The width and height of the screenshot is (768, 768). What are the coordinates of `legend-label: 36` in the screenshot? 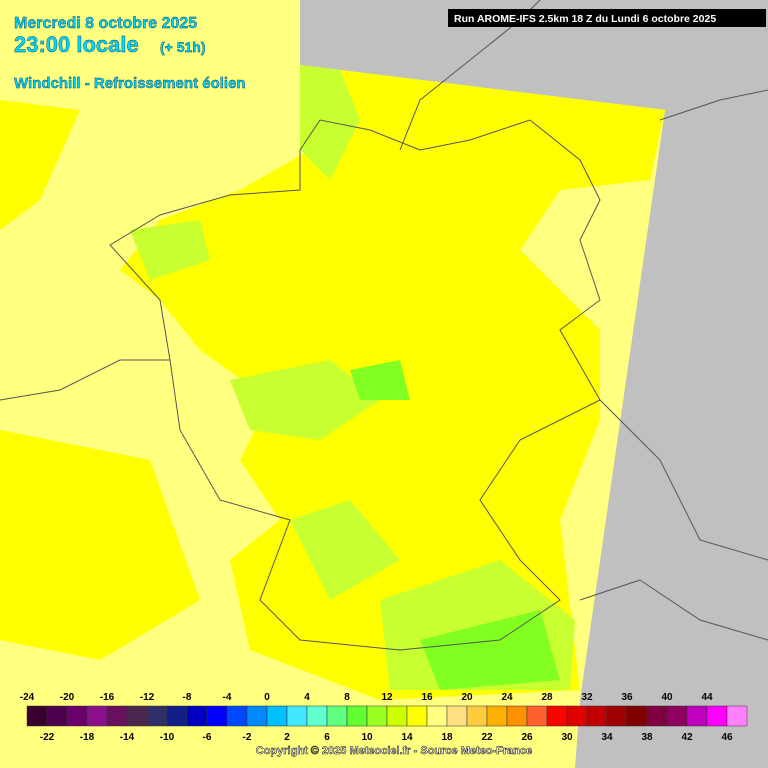 It's located at (627, 697).